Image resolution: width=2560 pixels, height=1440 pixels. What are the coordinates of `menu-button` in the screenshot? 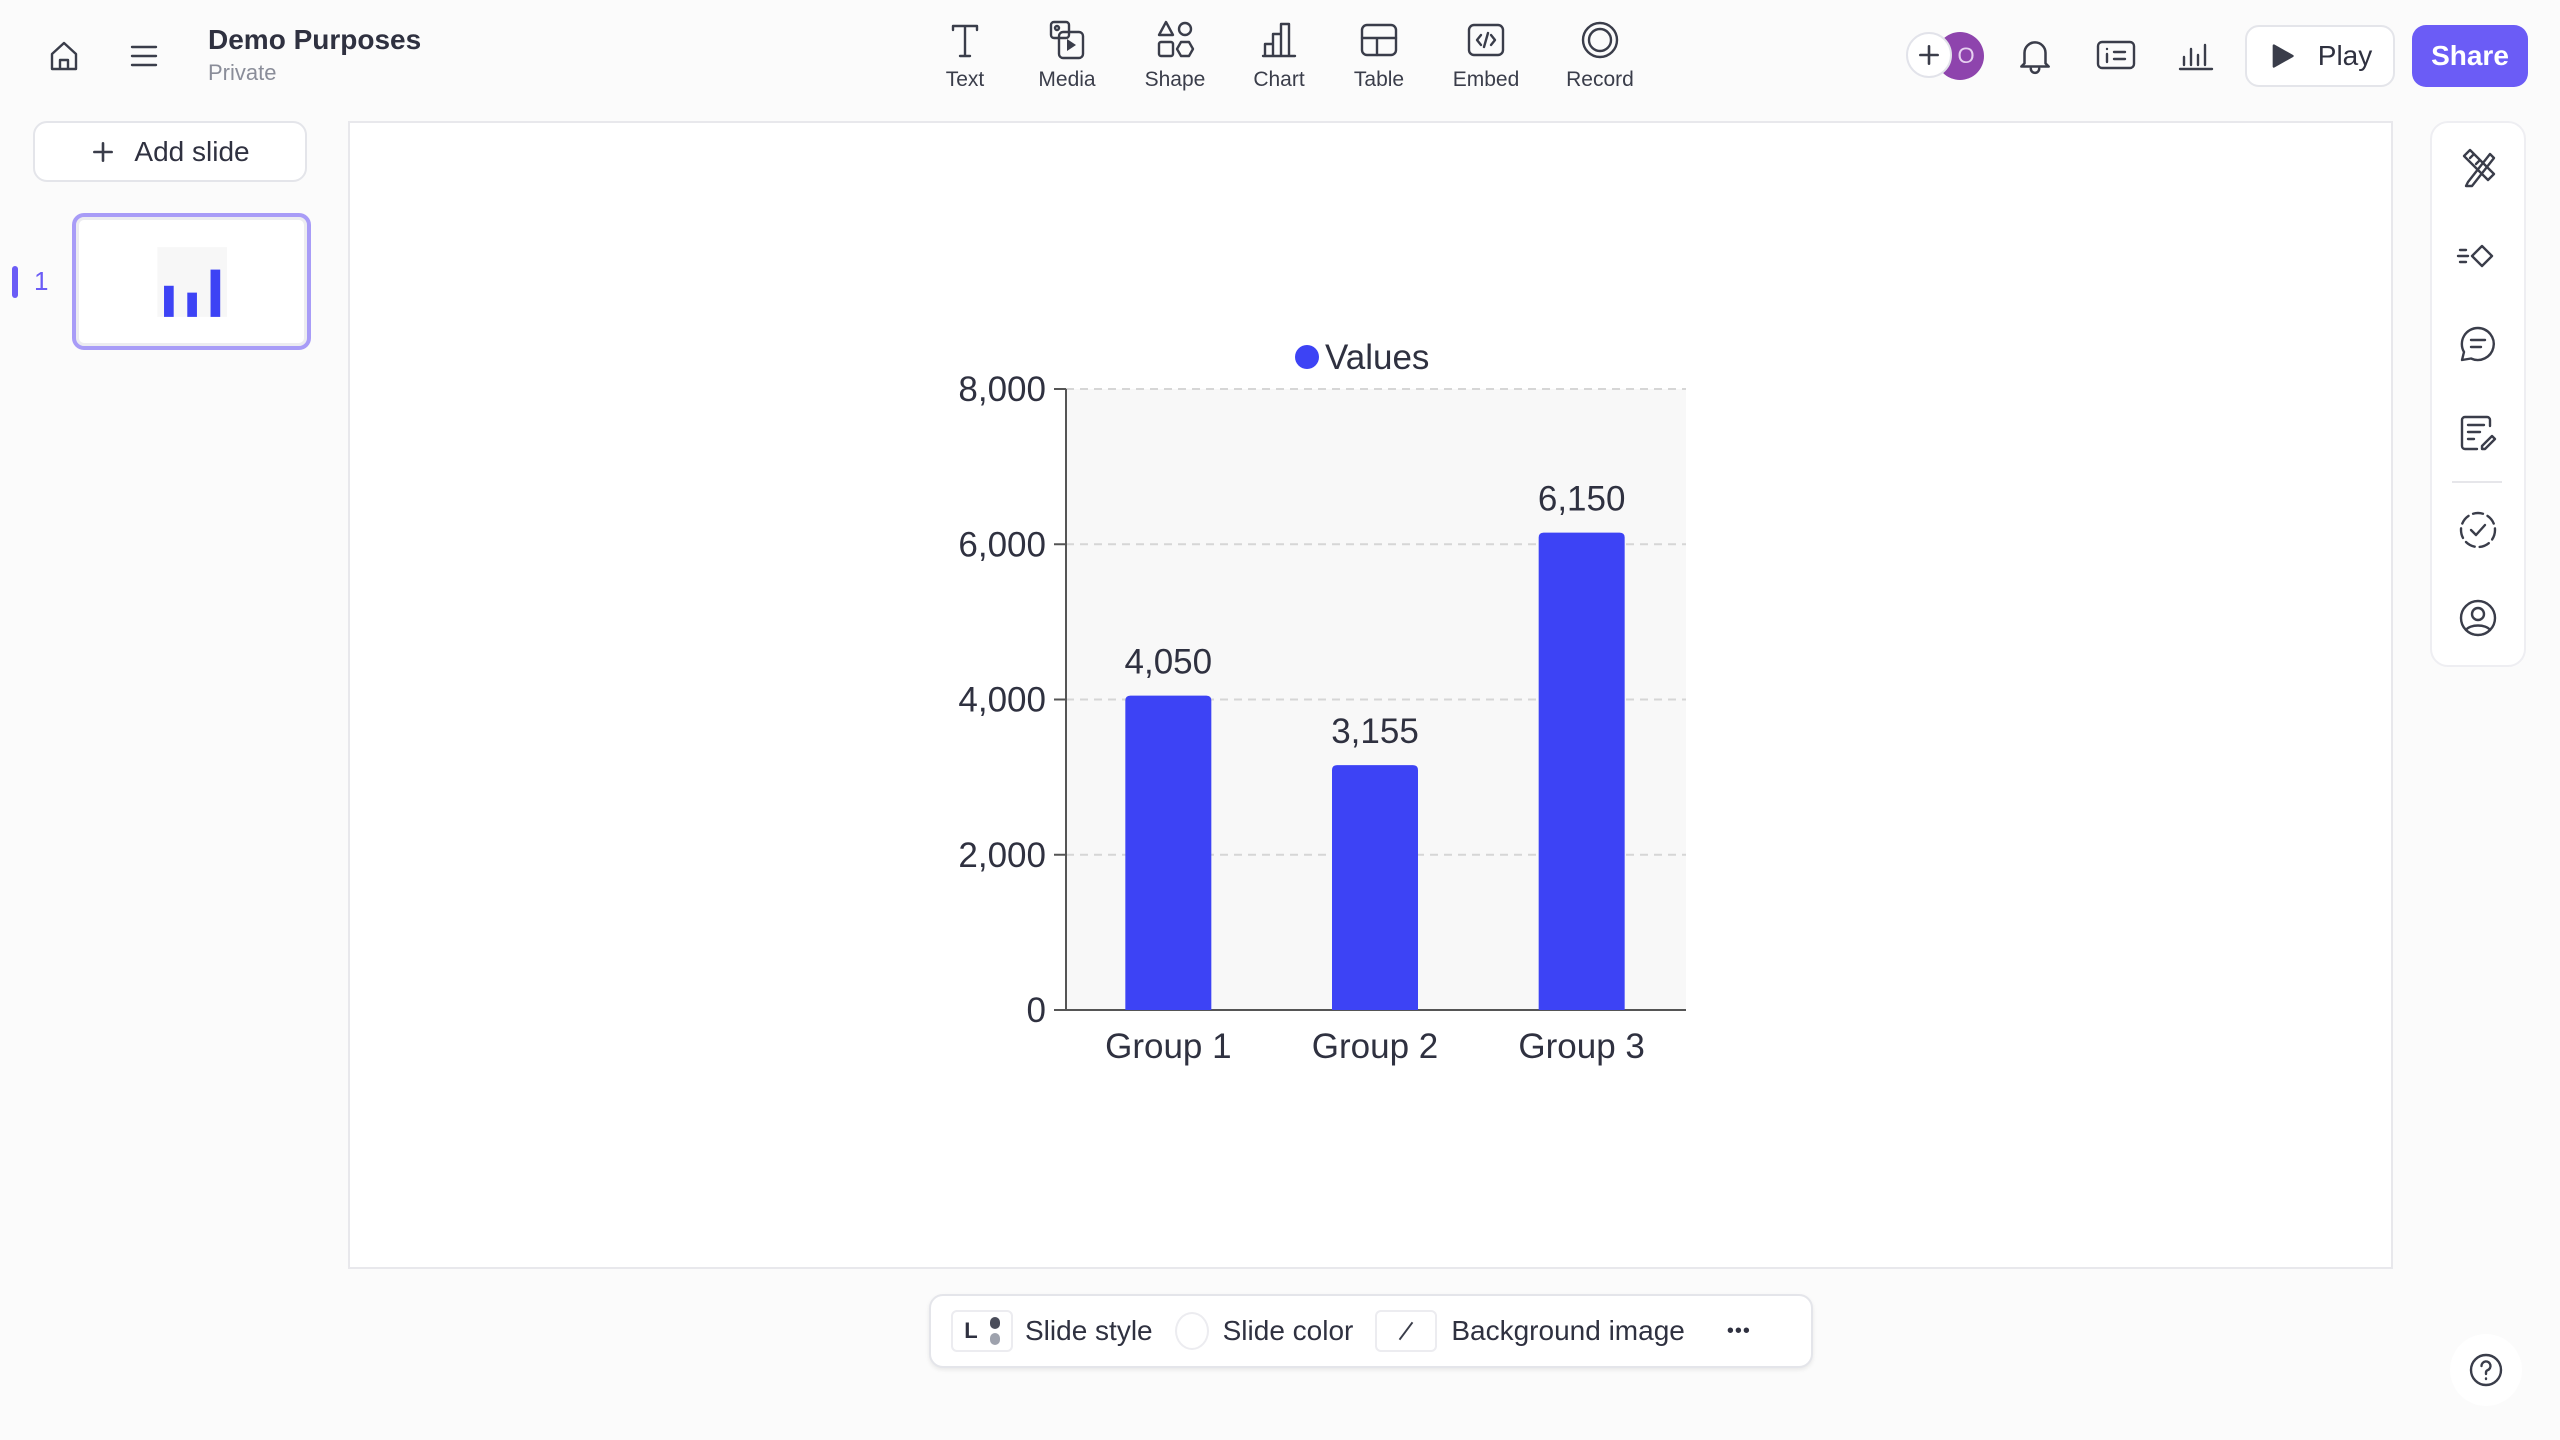 It's located at (144, 56).